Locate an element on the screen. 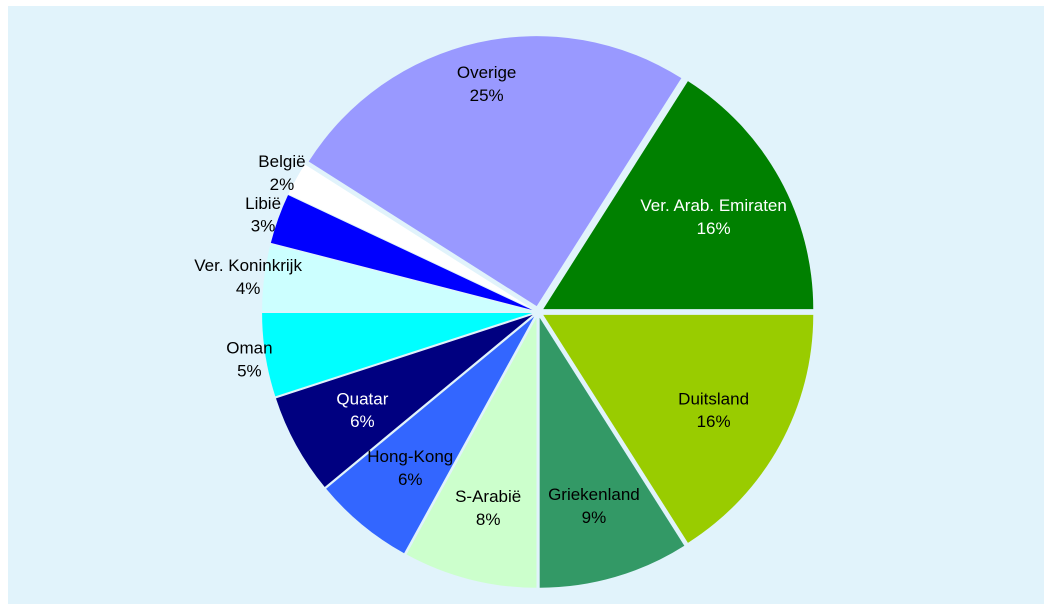  slice-label-name: Griekenland is located at coordinates (594, 494).